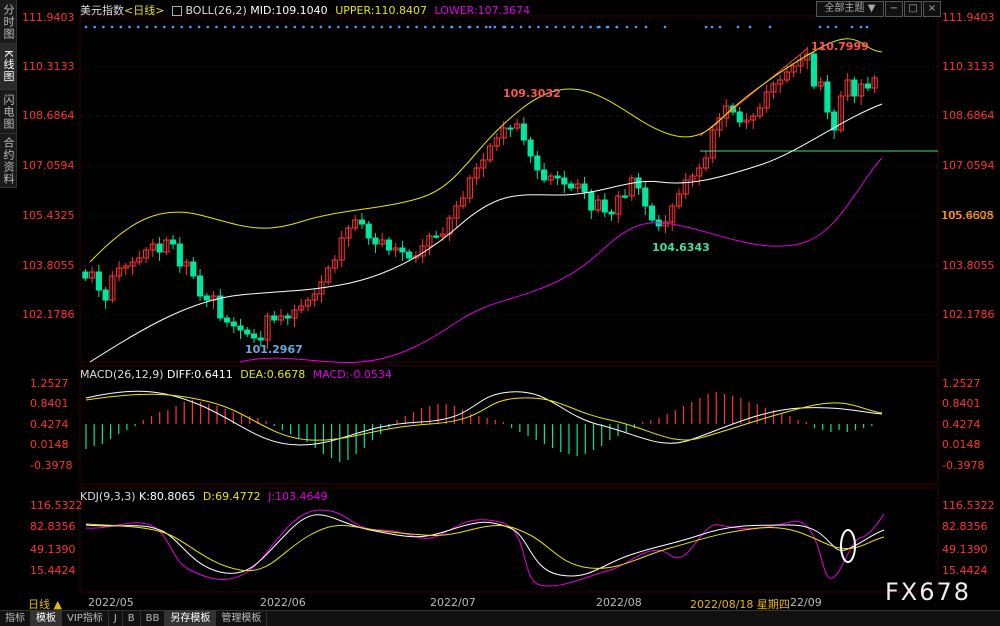 This screenshot has height=626, width=1000. I want to click on price-axis-label-right: 110.3133, so click(968, 66).